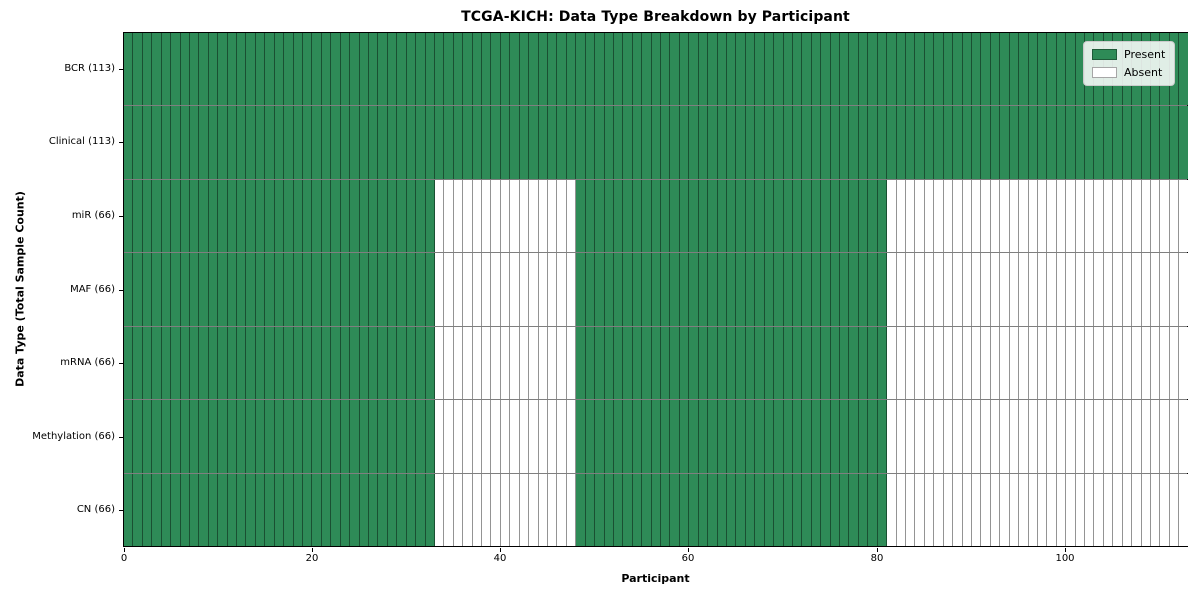 The image size is (1200, 600). I want to click on y-tick-label: MAF (66), so click(92, 289).